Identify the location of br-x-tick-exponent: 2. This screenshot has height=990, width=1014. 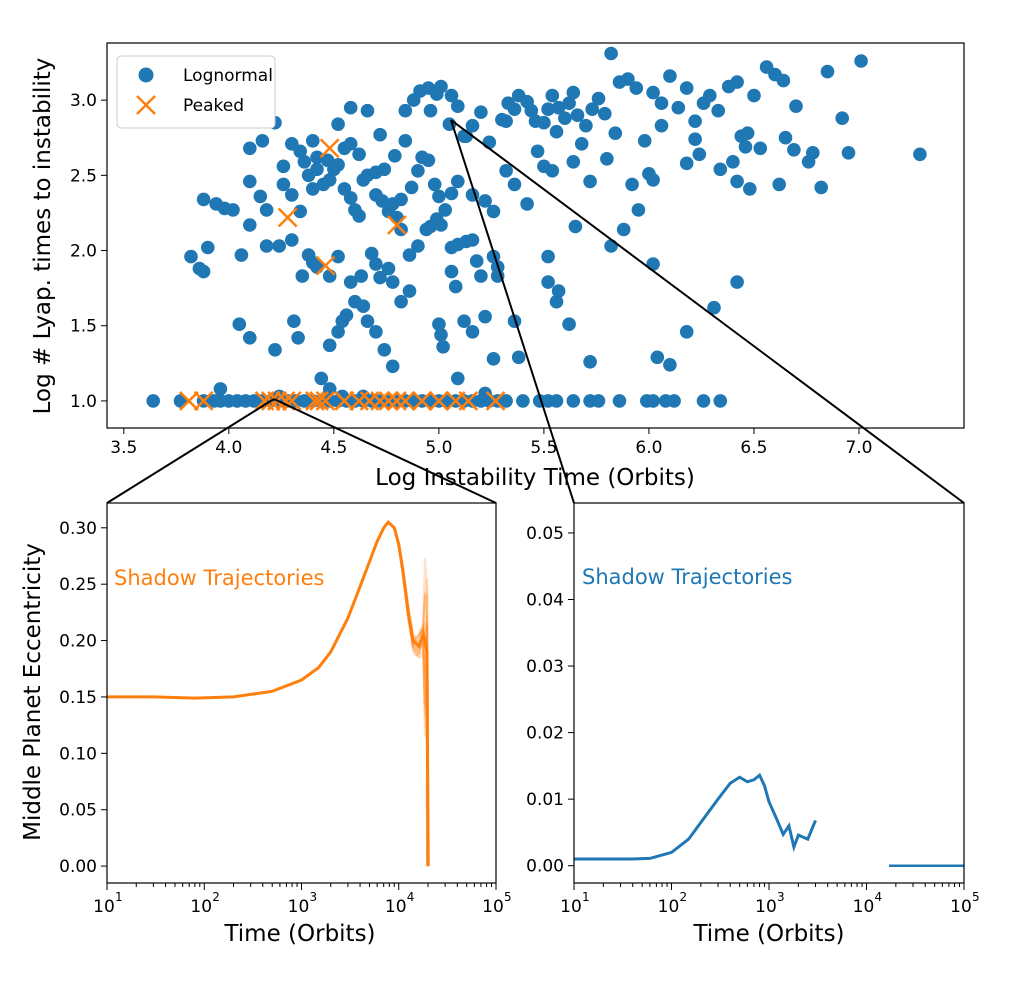
(684, 897).